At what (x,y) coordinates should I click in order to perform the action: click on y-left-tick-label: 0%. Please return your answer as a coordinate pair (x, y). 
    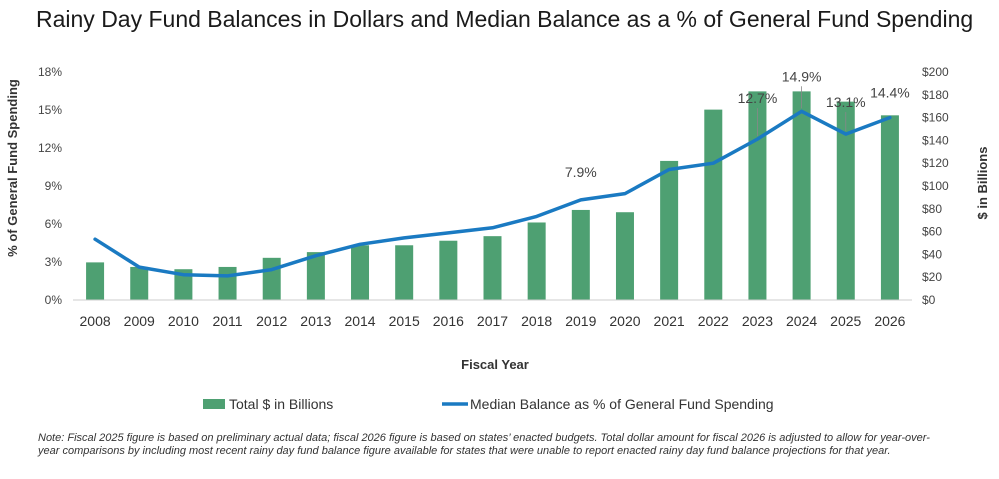
    Looking at the image, I should click on (54, 300).